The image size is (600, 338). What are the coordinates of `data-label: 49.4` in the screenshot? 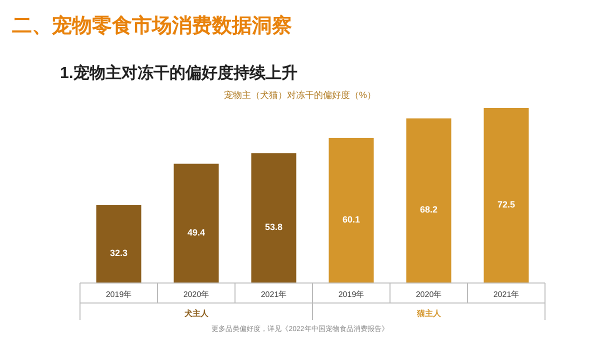 It's located at (196, 232).